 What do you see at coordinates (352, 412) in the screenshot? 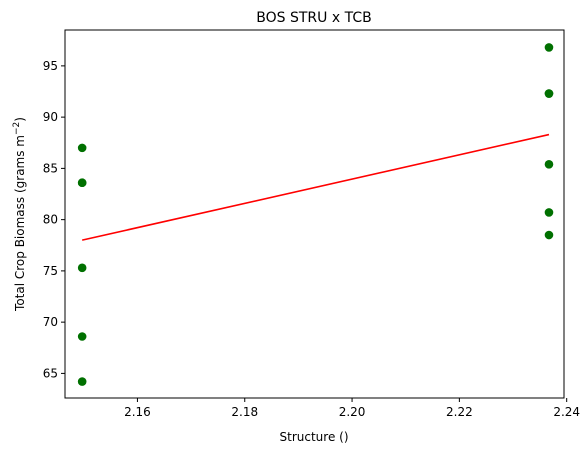
I see `x-tick-label: 2.20` at bounding box center [352, 412].